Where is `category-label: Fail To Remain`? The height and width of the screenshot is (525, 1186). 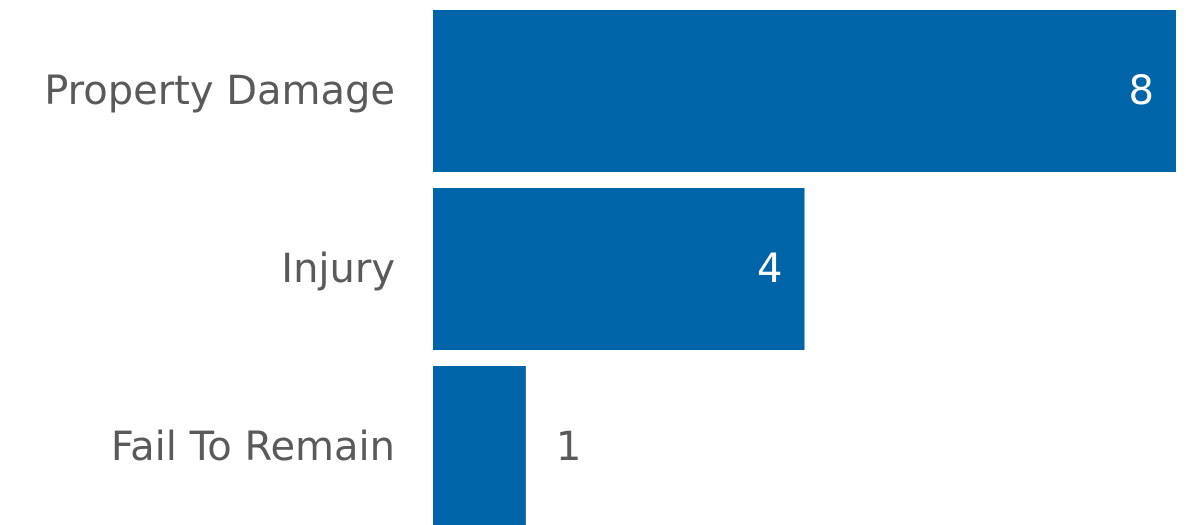 category-label: Fail To Remain is located at coordinates (253, 447).